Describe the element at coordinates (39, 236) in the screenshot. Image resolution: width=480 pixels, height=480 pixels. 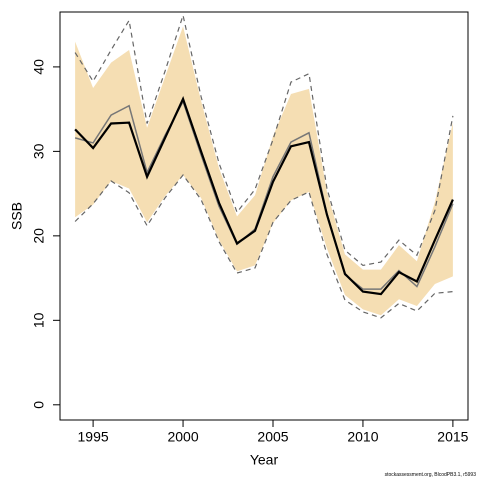
I see `y-tick-label: 20` at that location.